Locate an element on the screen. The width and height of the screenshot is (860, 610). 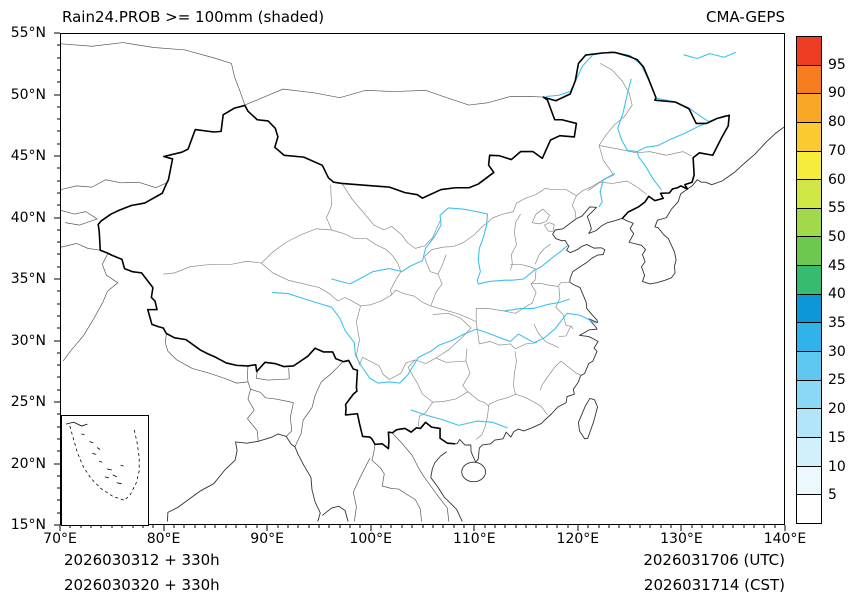
y-tick-label: 20°N is located at coordinates (28, 463).